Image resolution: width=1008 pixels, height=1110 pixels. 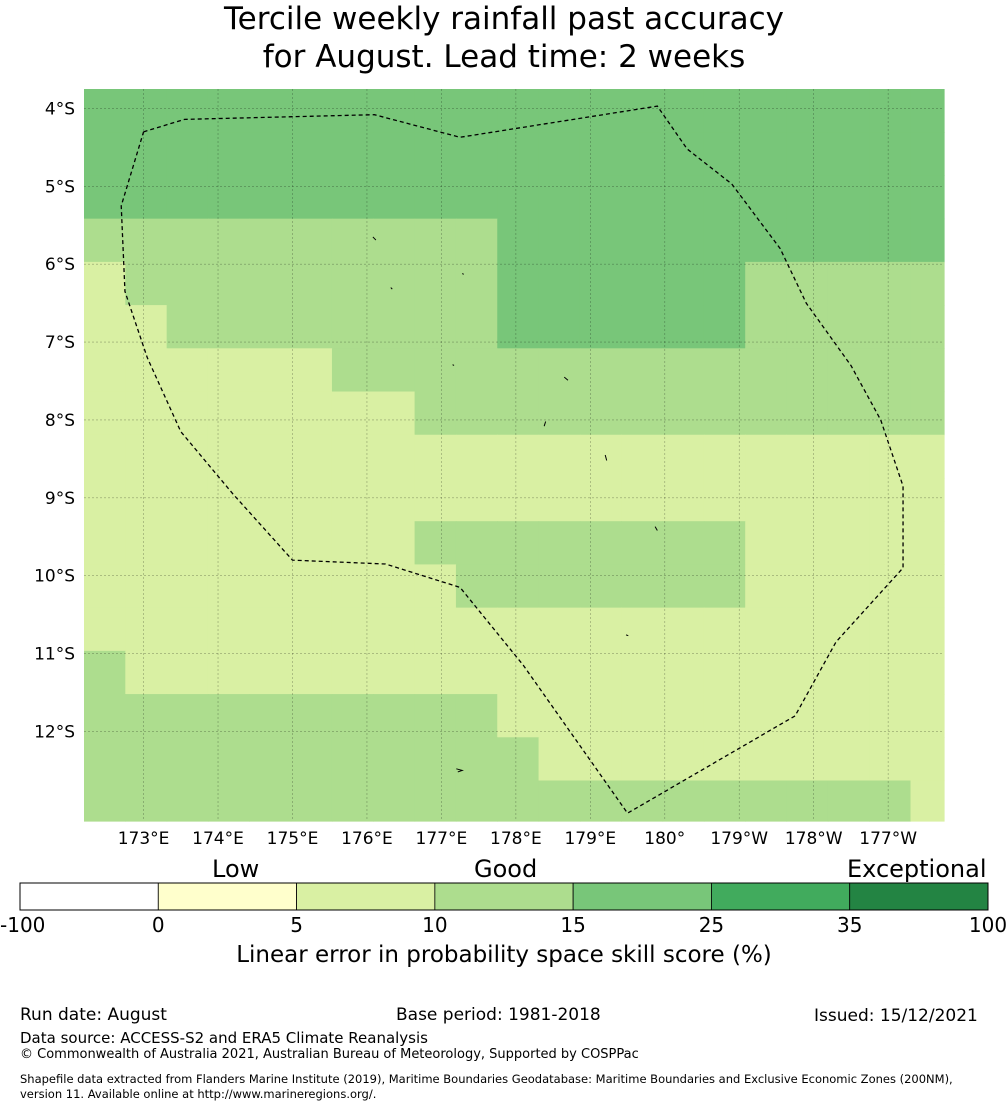 I want to click on islands, so click(x=515, y=504).